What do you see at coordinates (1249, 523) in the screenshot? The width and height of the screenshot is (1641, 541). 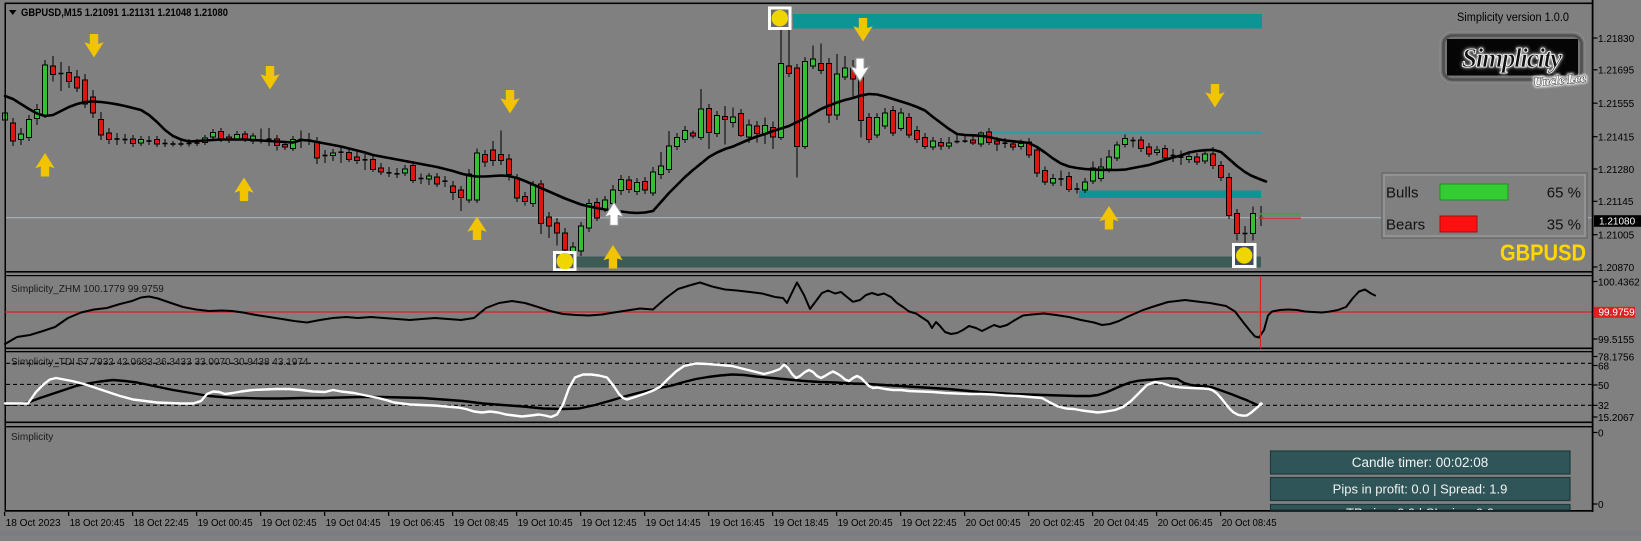 I see `svg-text: 20 Oct 08:45` at bounding box center [1249, 523].